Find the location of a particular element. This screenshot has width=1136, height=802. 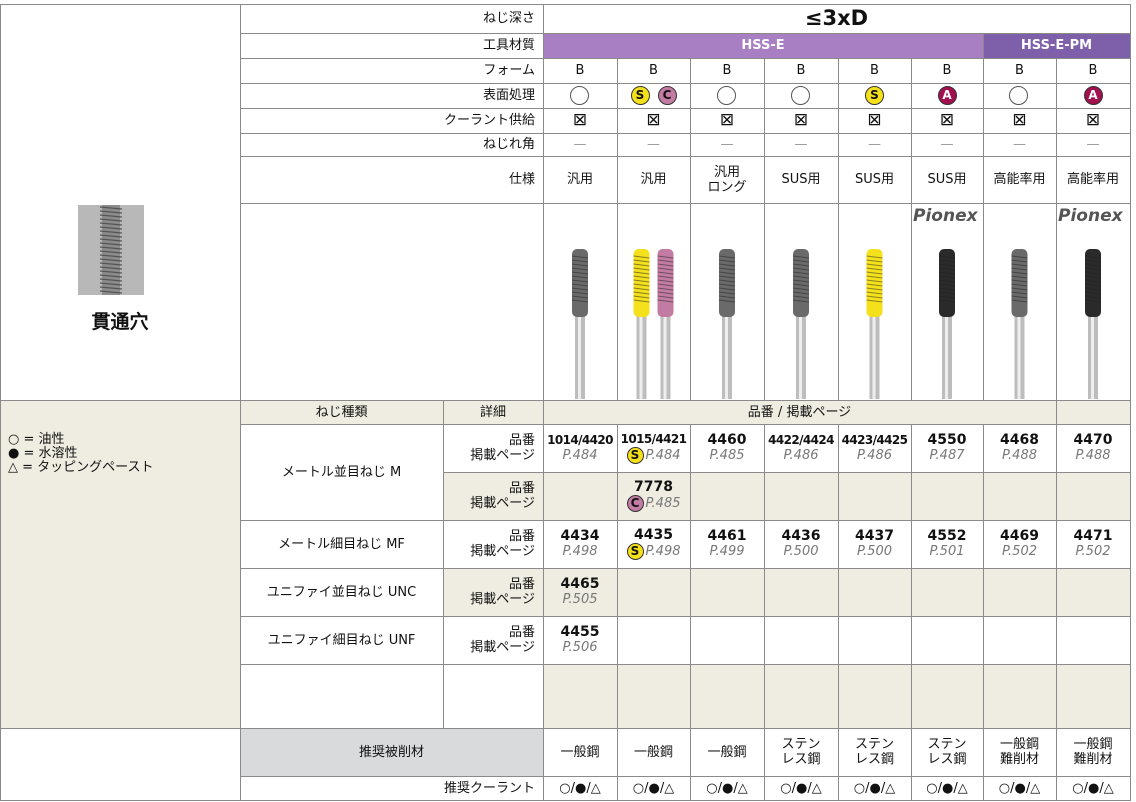

spec-label: フォーム is located at coordinates (509, 70).